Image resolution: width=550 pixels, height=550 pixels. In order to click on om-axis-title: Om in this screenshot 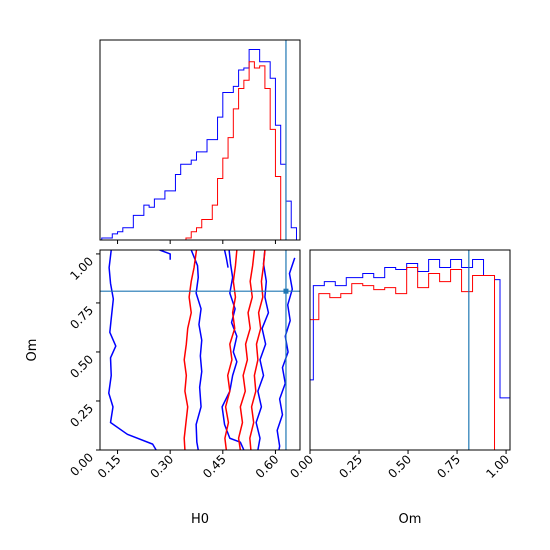, I will do `click(32, 350)`.